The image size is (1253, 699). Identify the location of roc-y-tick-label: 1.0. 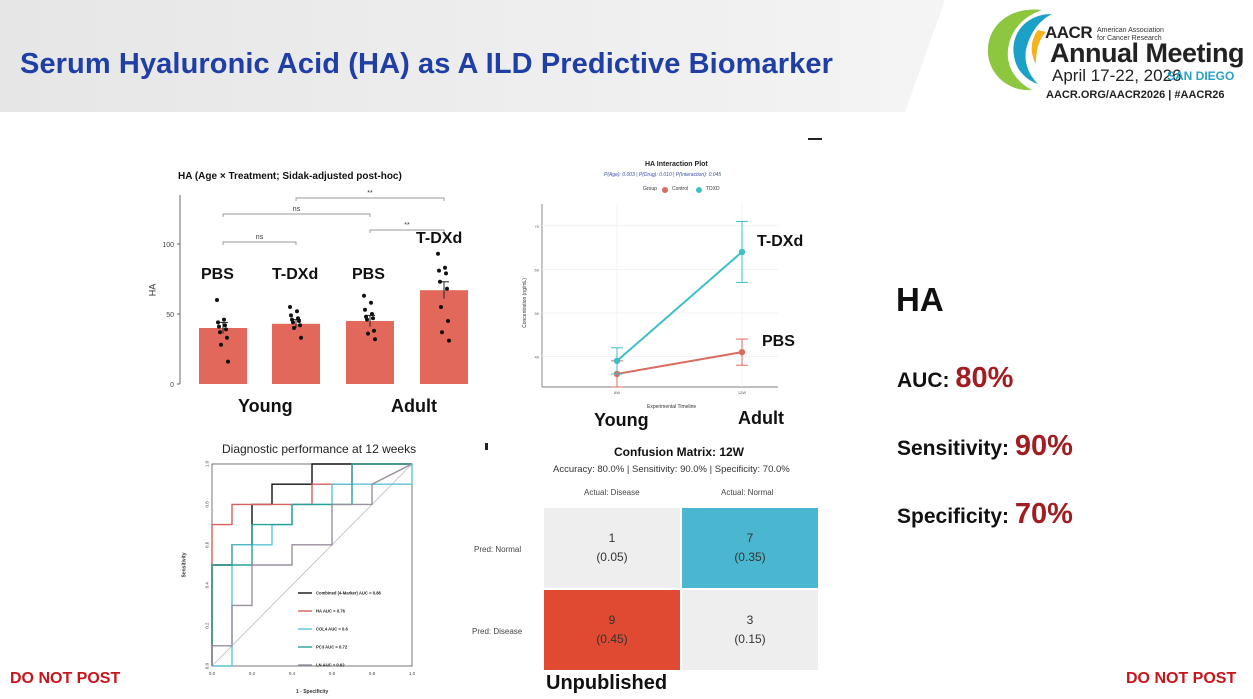
(207, 463).